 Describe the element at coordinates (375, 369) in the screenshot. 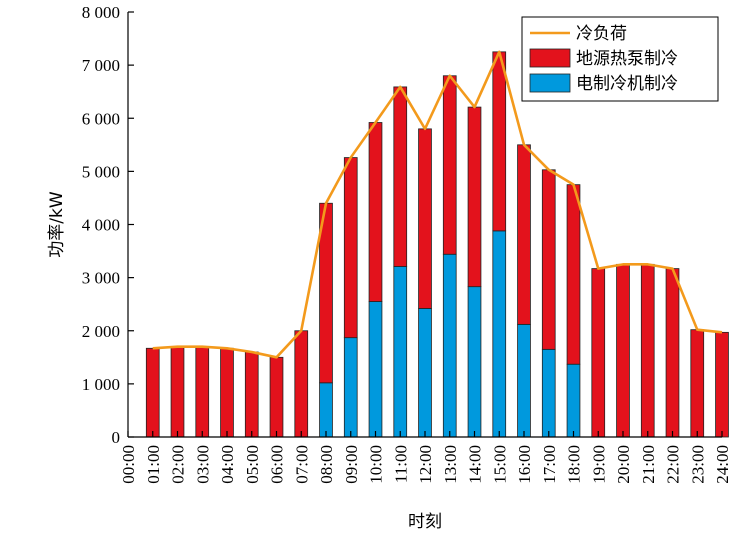

I see `bar-chiller-10:00` at that location.